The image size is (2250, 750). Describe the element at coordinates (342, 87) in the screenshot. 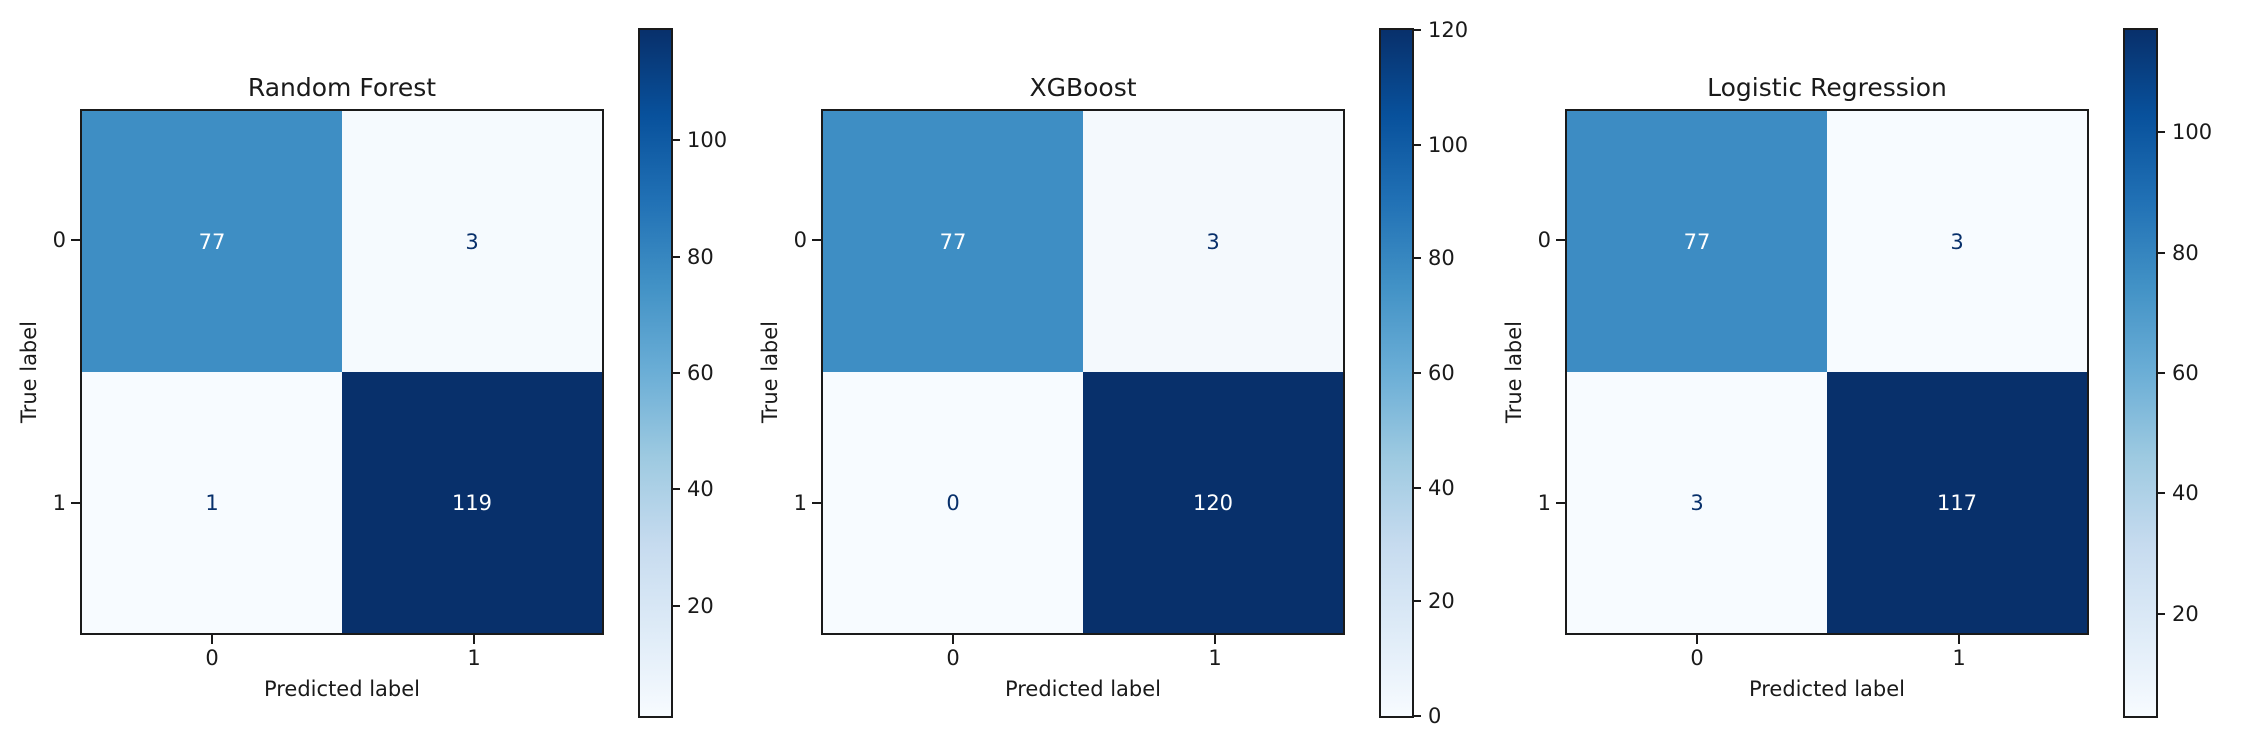

I see `chart-title: Random Forest` at that location.